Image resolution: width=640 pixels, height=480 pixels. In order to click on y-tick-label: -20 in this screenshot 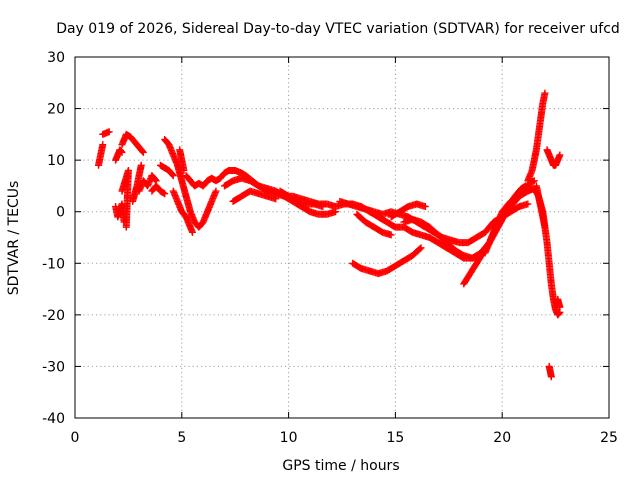, I will do `click(53, 316)`.